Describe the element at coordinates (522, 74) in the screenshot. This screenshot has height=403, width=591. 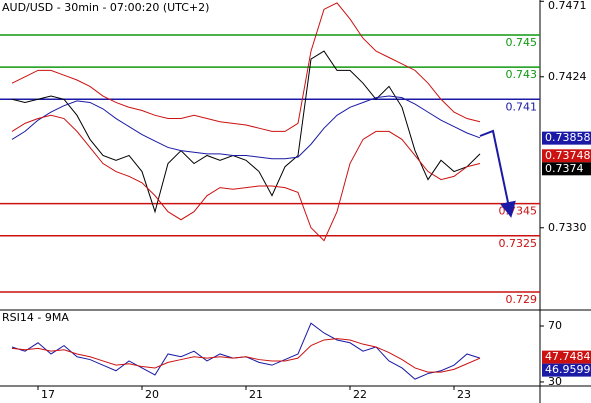
I see `level-label: 0.743` at that location.